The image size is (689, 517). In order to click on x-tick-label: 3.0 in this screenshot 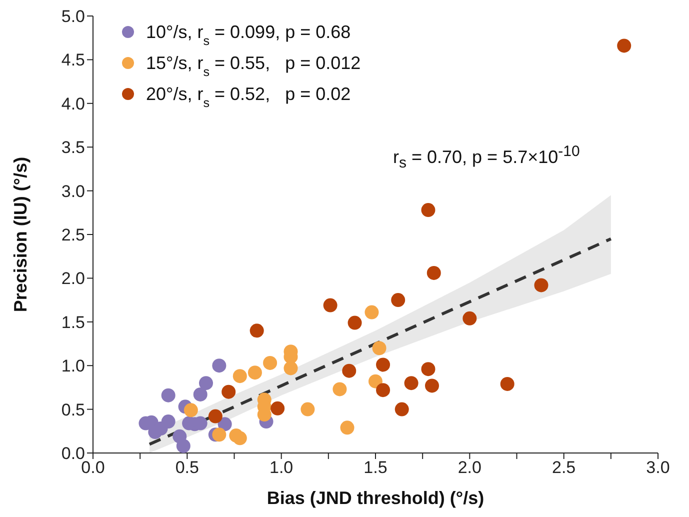, I will do `click(658, 468)`.